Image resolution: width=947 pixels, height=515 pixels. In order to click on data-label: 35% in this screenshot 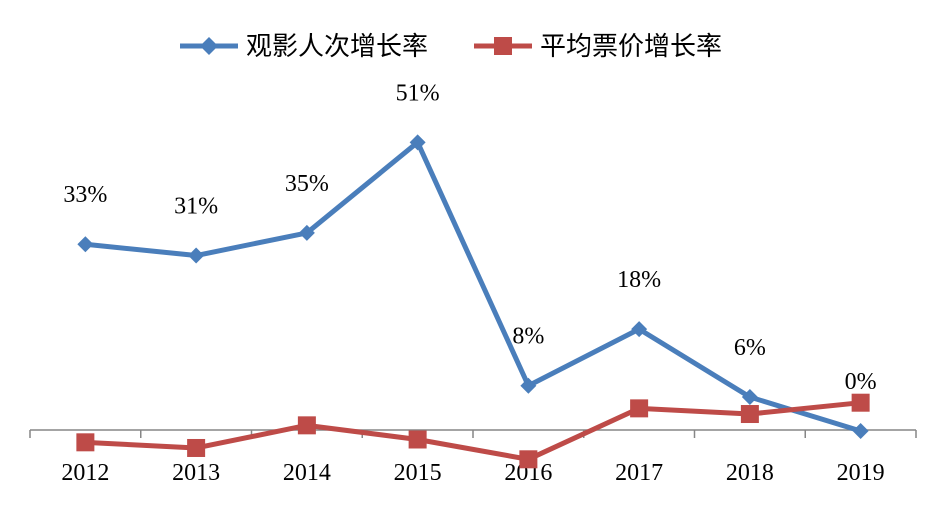, I will do `click(307, 184)`.